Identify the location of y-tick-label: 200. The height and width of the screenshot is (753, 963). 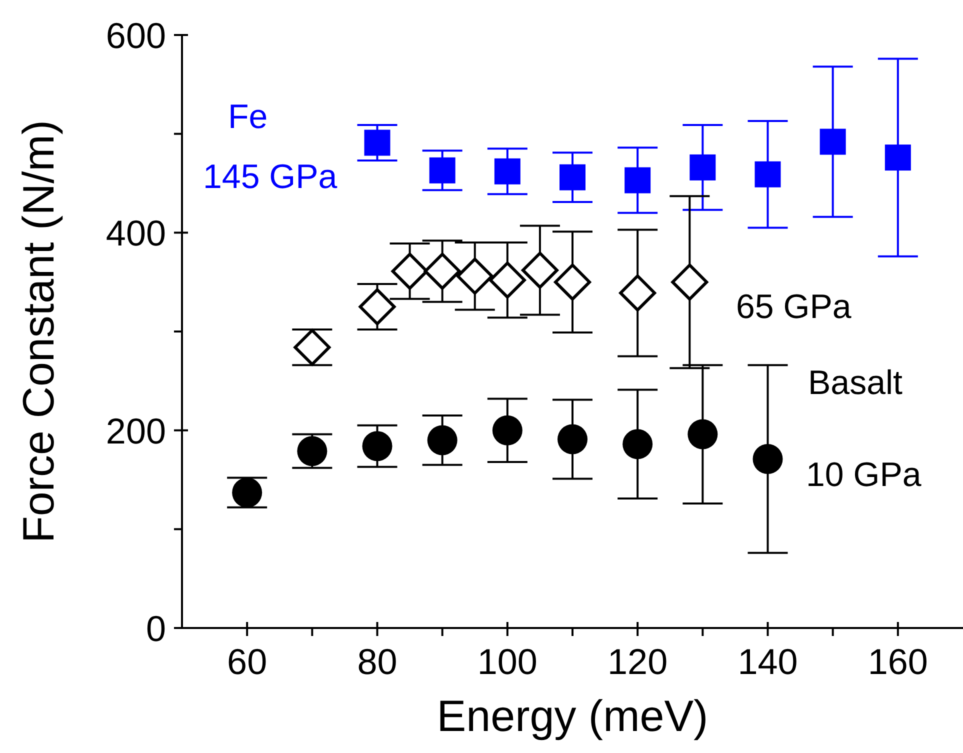
(136, 431).